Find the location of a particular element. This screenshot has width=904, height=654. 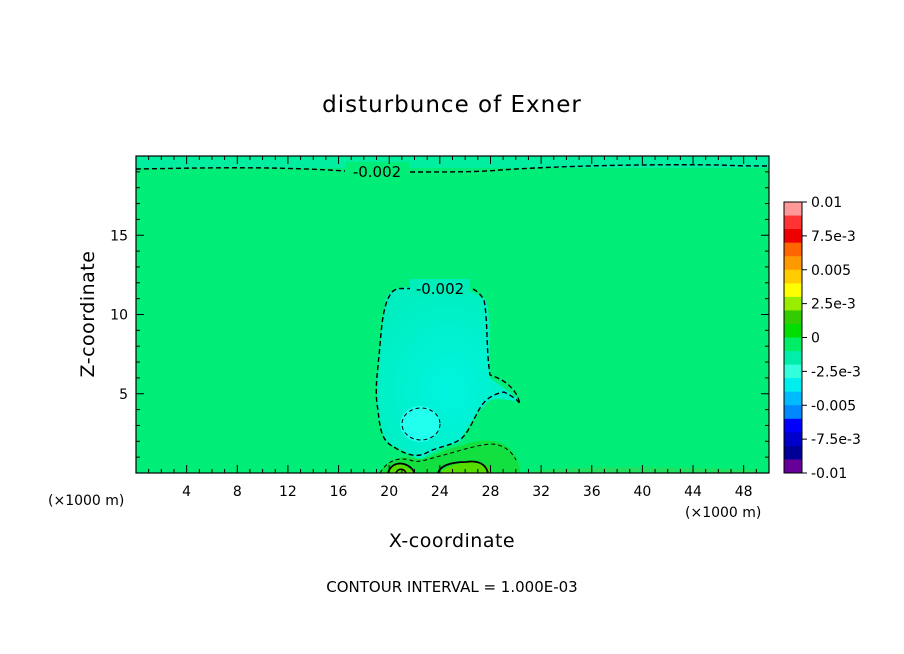

x-tick-label: 36 is located at coordinates (592, 492).